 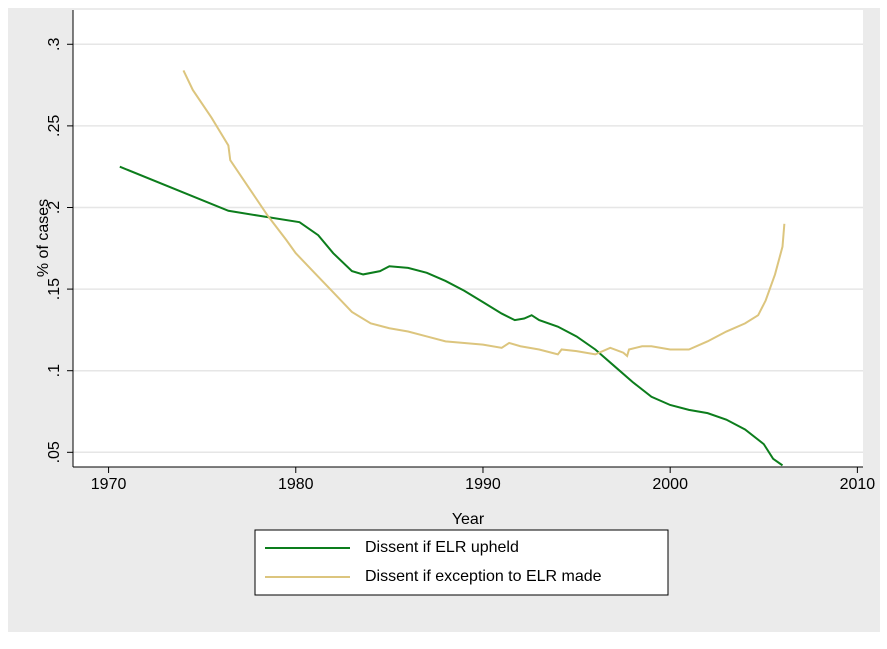 I want to click on x-tick-label: 1970, so click(x=109, y=484).